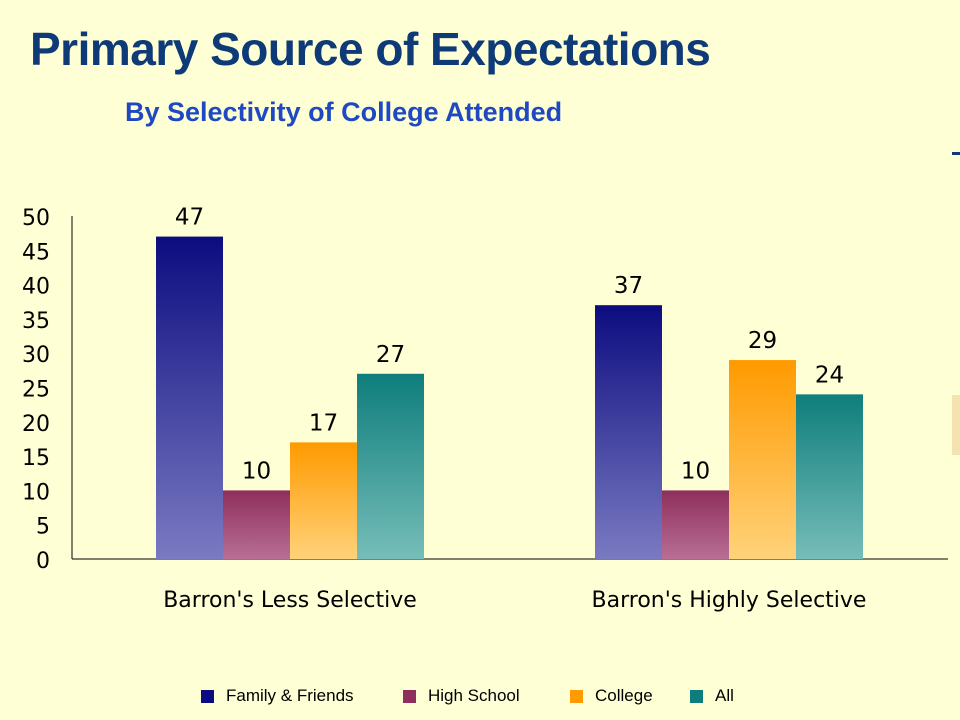  Describe the element at coordinates (36, 252) in the screenshot. I see `y-tick-label: 45` at that location.